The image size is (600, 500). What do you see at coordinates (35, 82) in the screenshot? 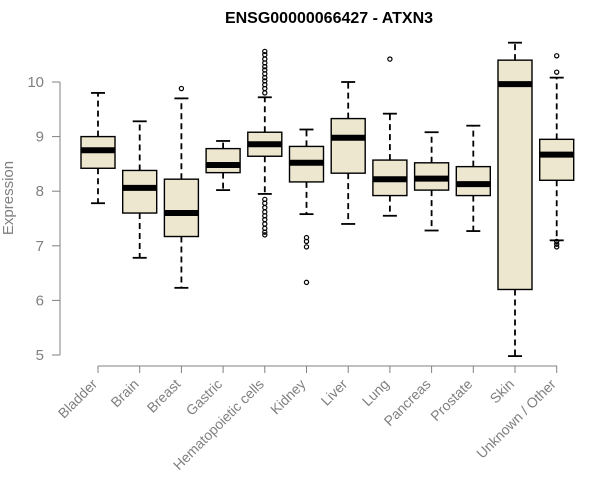
I see `y-tick-label: 10` at bounding box center [35, 82].